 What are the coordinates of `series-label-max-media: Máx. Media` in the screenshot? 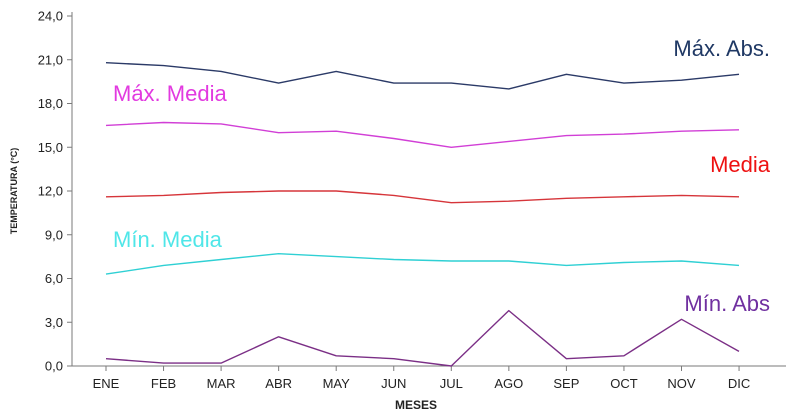 It's located at (170, 93).